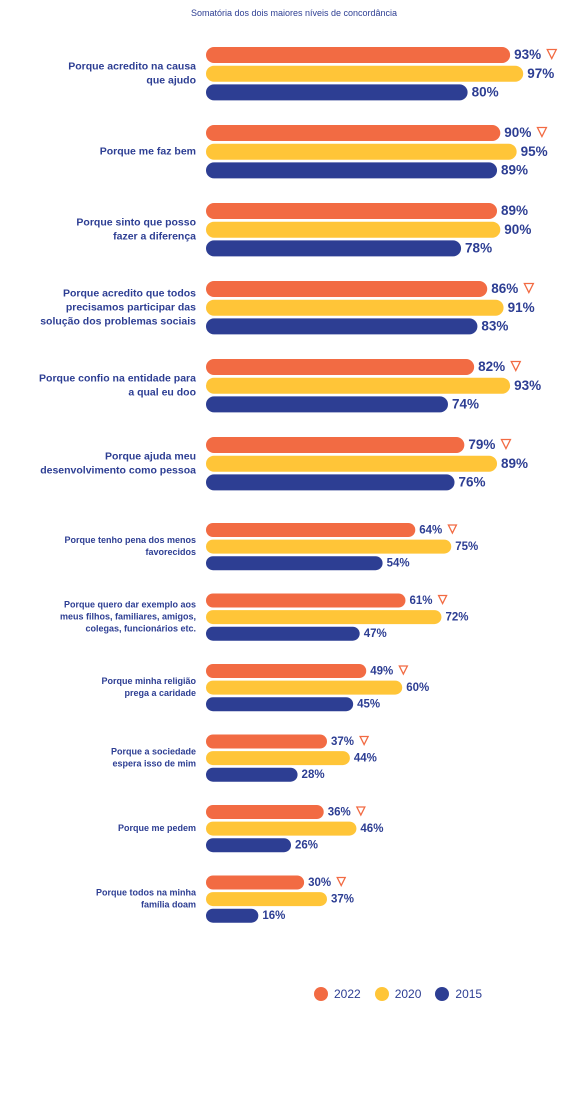  Describe the element at coordinates (478, 247) in the screenshot. I see `value-label: 78%` at that location.